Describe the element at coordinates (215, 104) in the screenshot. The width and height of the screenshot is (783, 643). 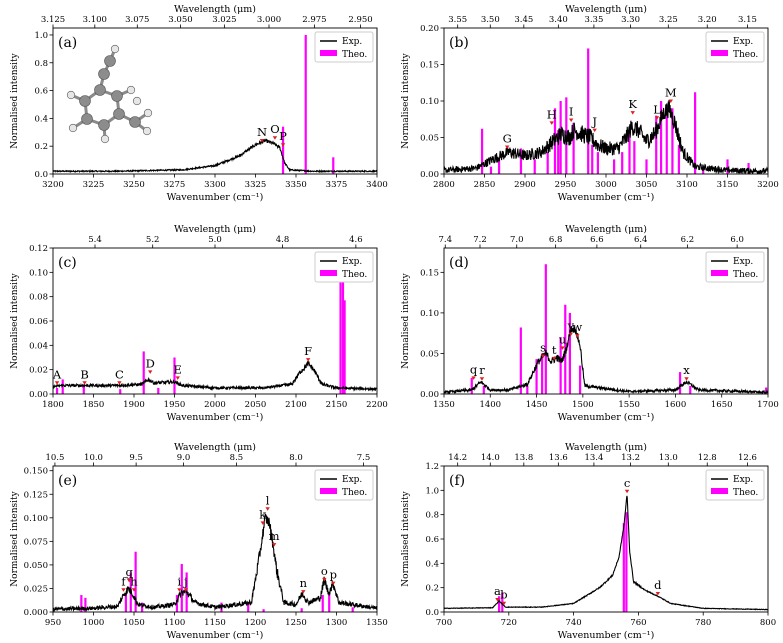
I see `panel-a-plot-area` at that location.